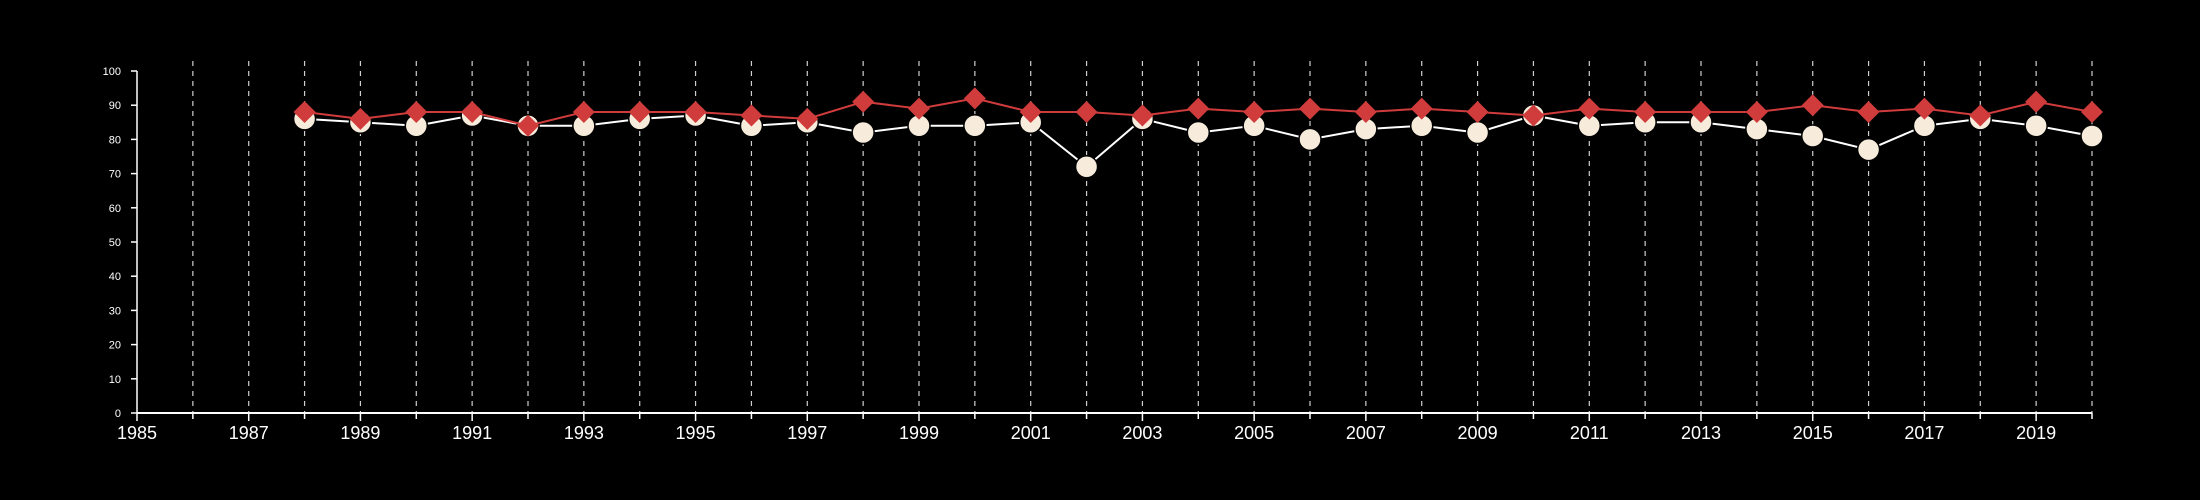 The image size is (2200, 500). What do you see at coordinates (1142, 433) in the screenshot?
I see `x-tick-label: 2003` at bounding box center [1142, 433].